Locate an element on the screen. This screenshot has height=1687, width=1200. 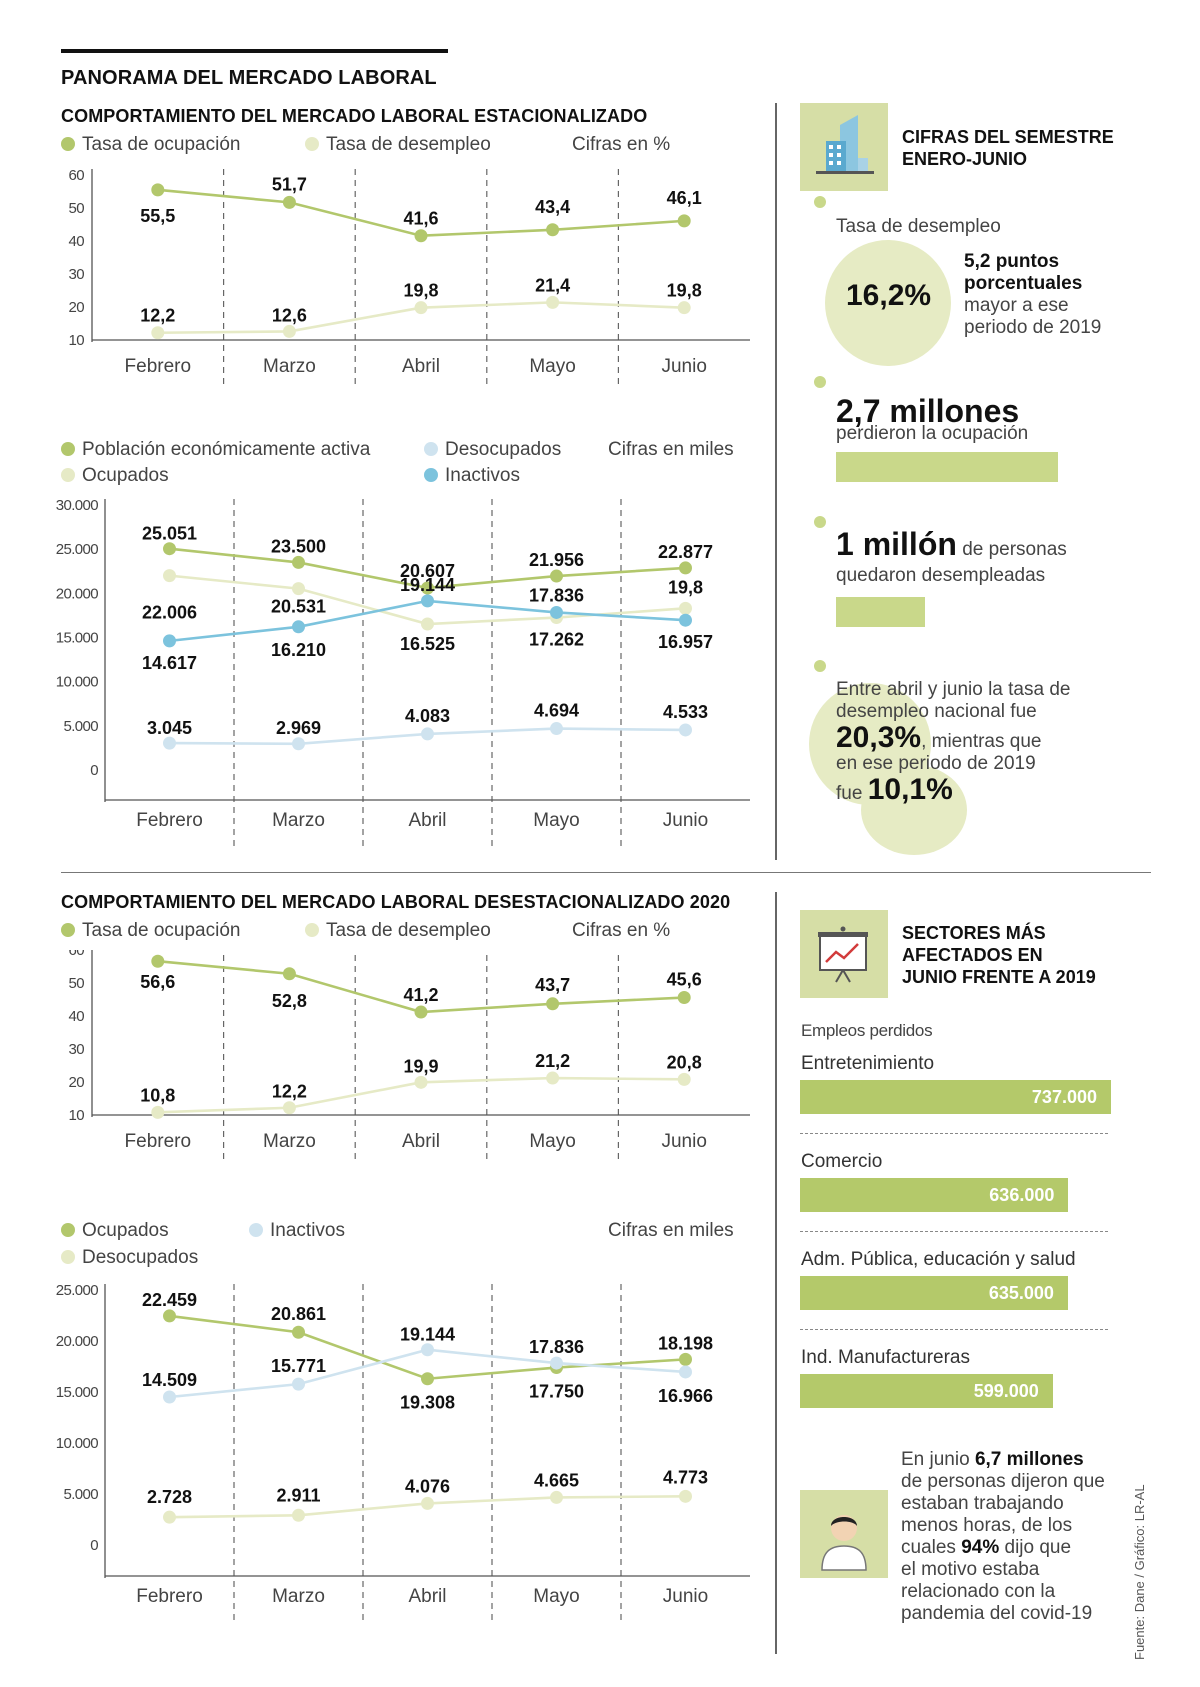
top-rule is located at coordinates (254, 51).